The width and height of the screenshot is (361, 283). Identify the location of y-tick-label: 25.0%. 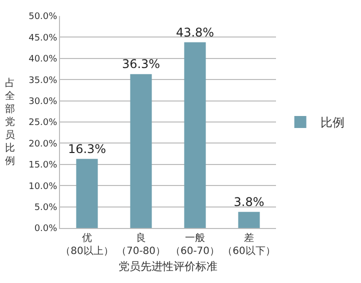
(43, 123).